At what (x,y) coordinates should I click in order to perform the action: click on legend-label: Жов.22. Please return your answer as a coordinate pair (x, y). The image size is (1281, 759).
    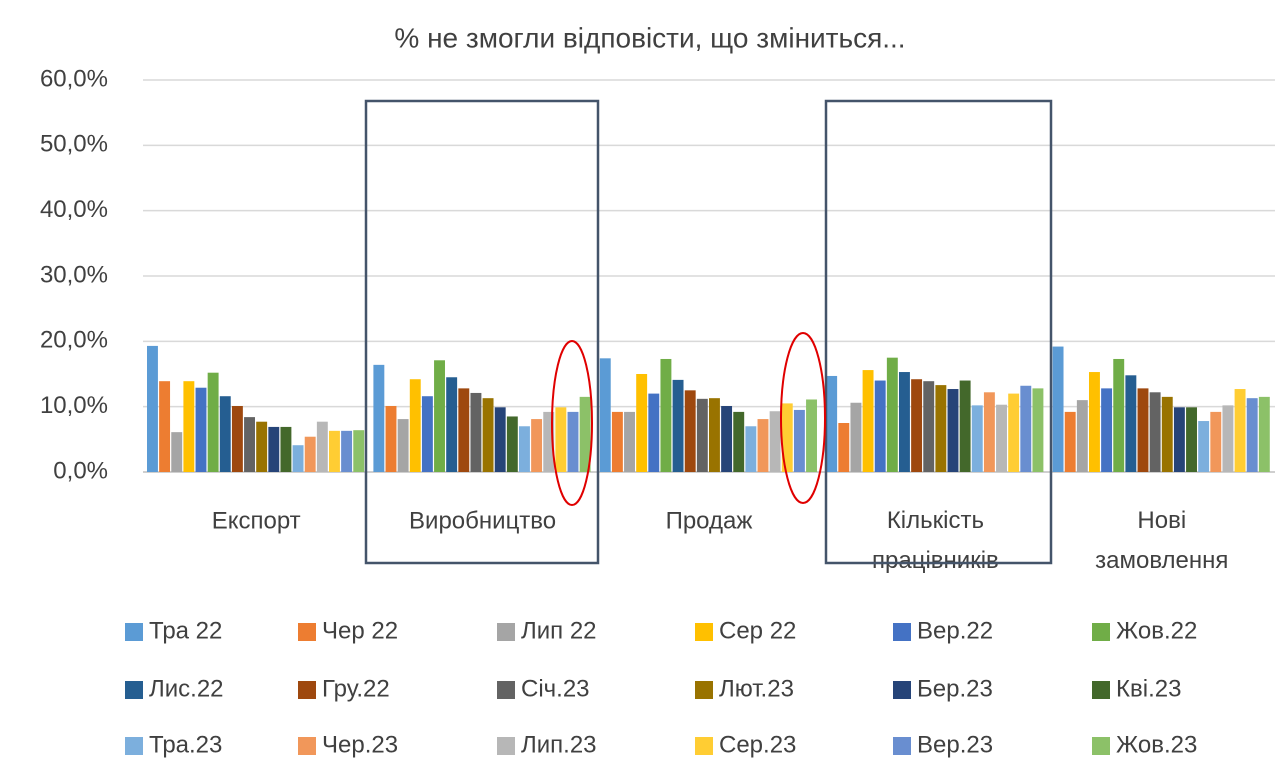
    Looking at the image, I should click on (1156, 630).